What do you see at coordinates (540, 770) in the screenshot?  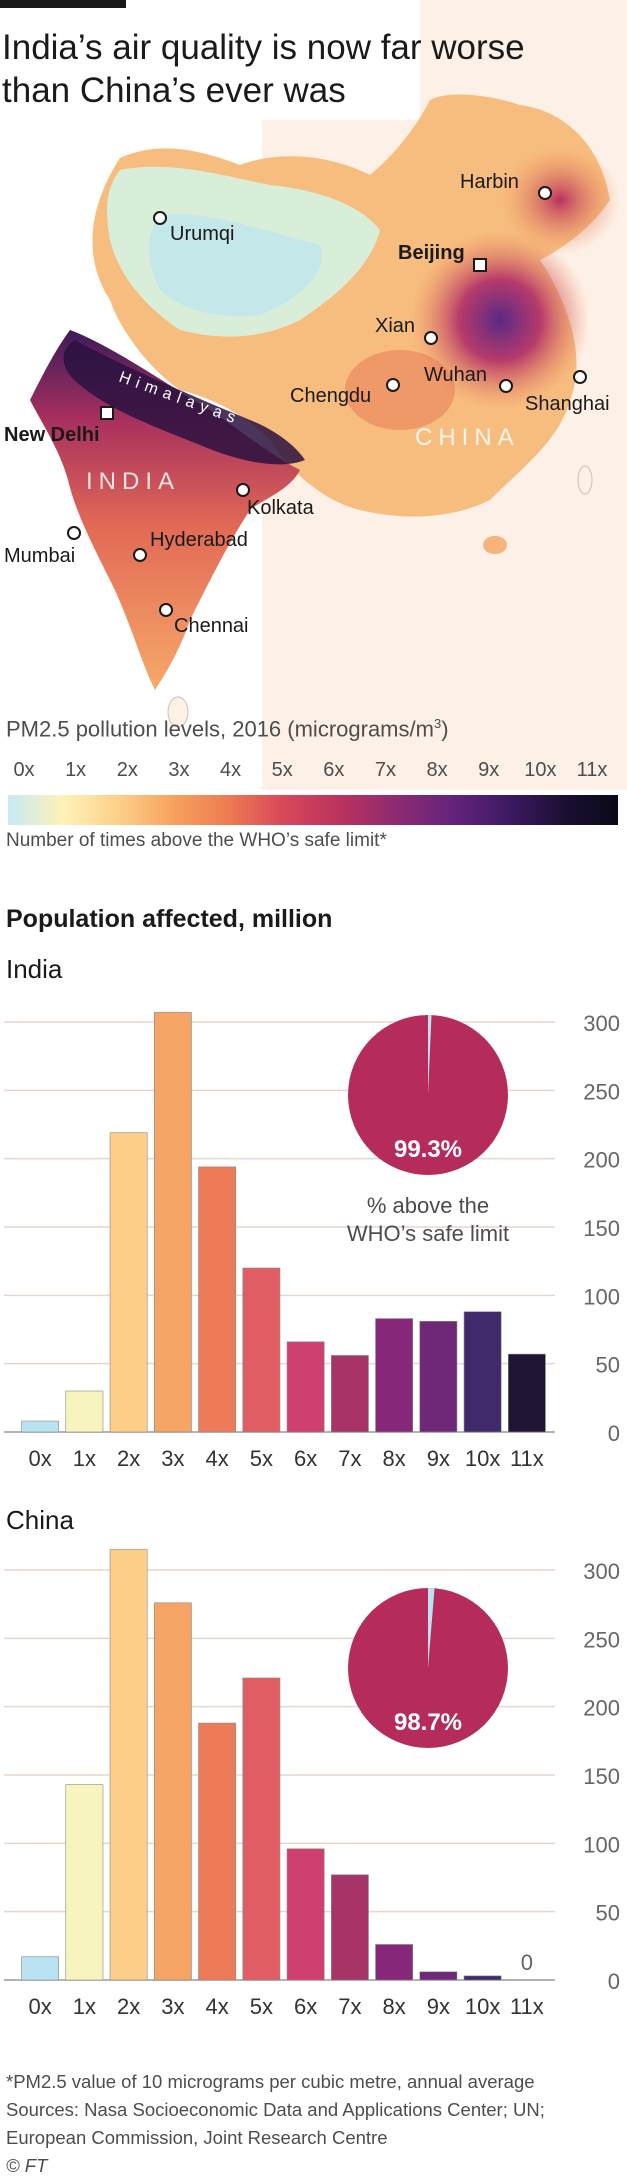 I see `legend-tick: 10x` at bounding box center [540, 770].